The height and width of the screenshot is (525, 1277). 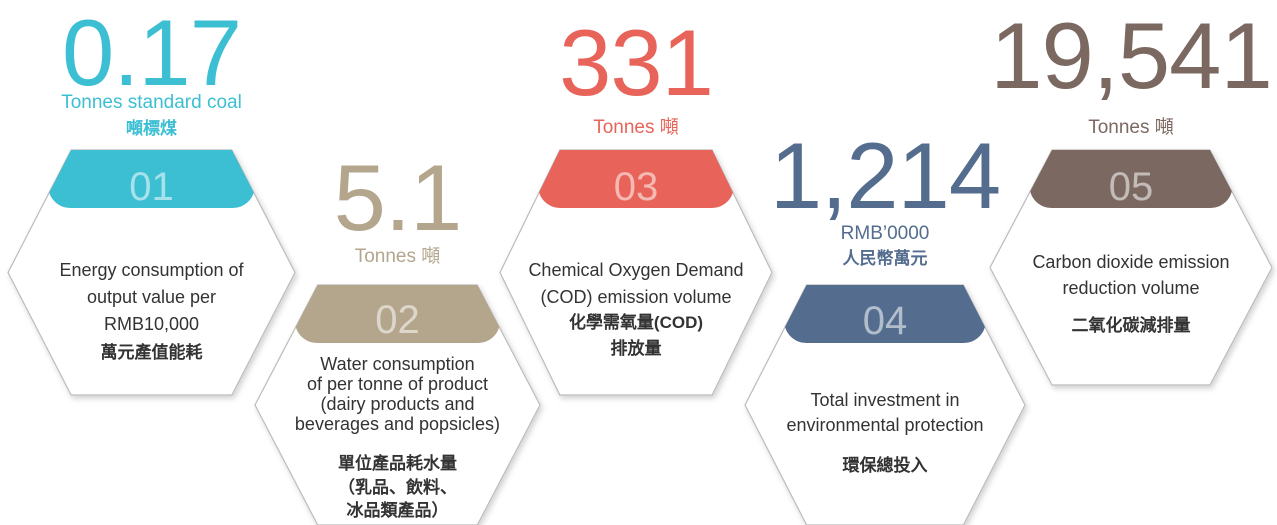 I want to click on unit: RMB’0000, so click(x=885, y=233).